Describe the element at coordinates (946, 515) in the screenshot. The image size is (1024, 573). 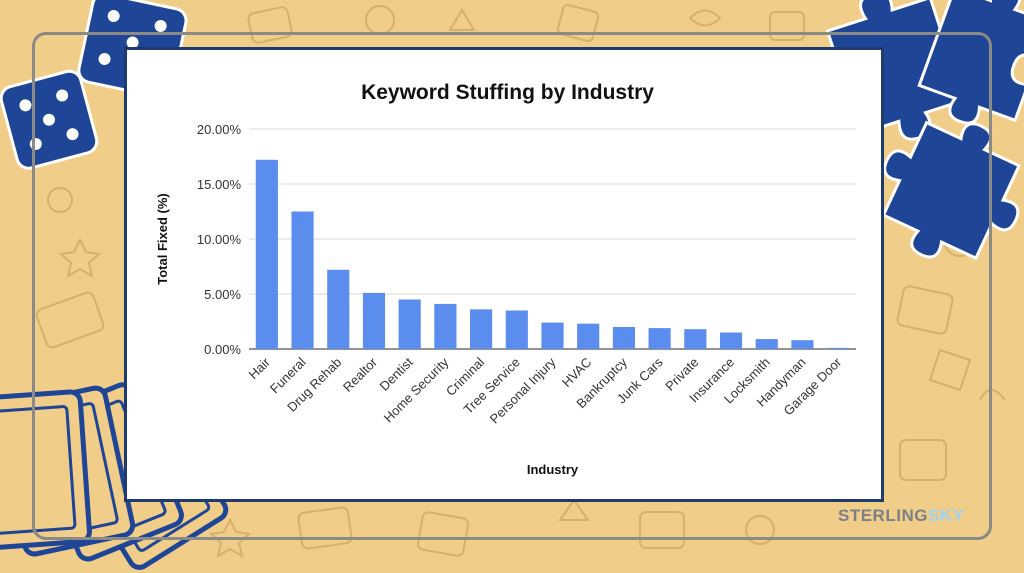
I see `logo-text-sky: SKY` at that location.